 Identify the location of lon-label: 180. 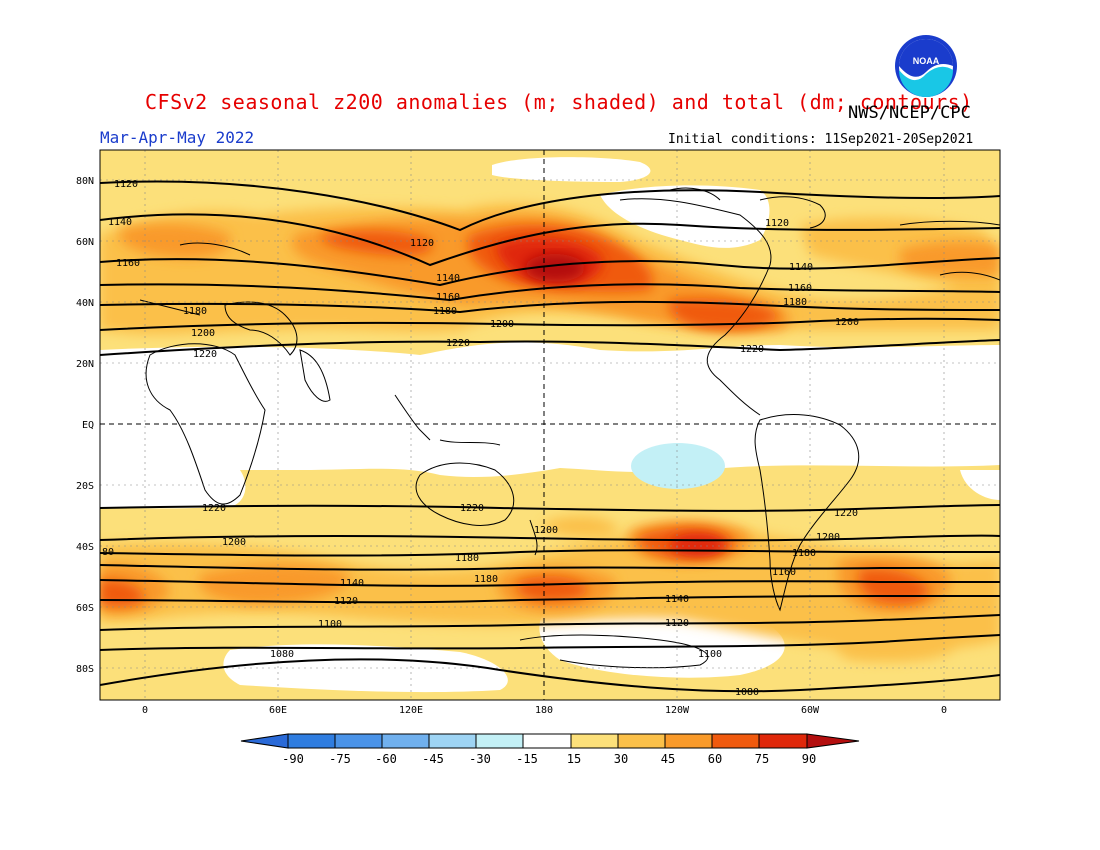
(544, 710).